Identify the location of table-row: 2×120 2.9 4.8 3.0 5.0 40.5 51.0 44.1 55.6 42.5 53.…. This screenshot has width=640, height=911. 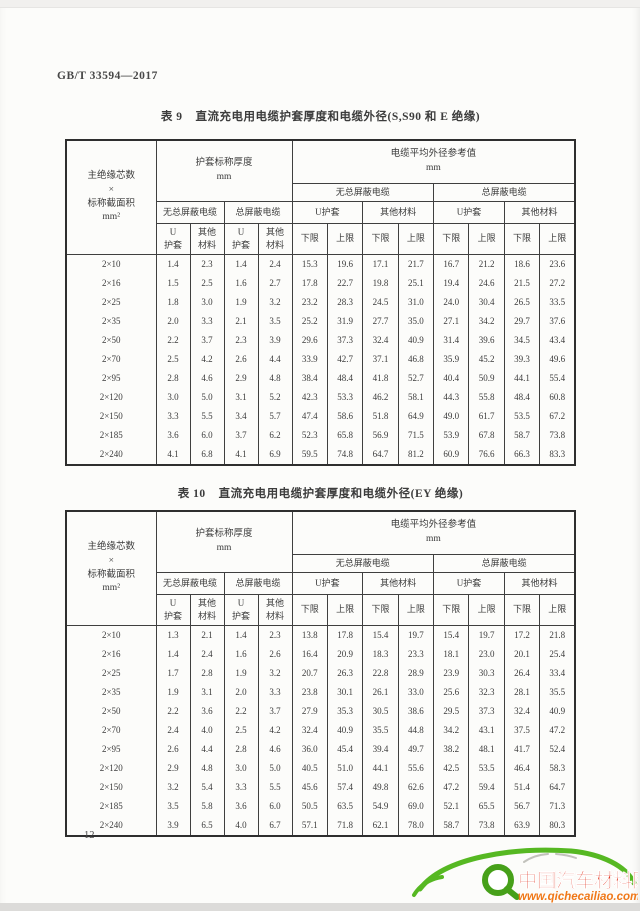
(320, 768).